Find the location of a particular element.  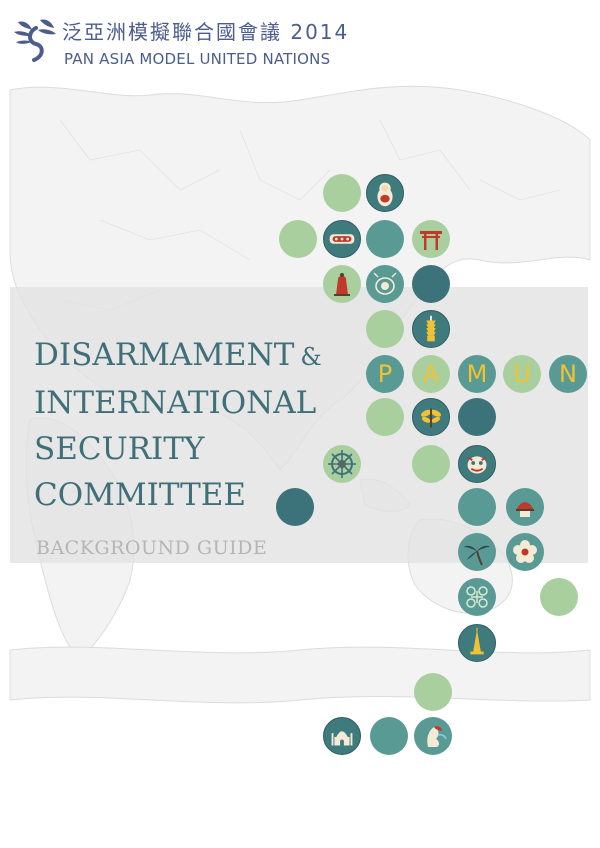

title-line-2: INTERNATIONAL is located at coordinates (175, 403).